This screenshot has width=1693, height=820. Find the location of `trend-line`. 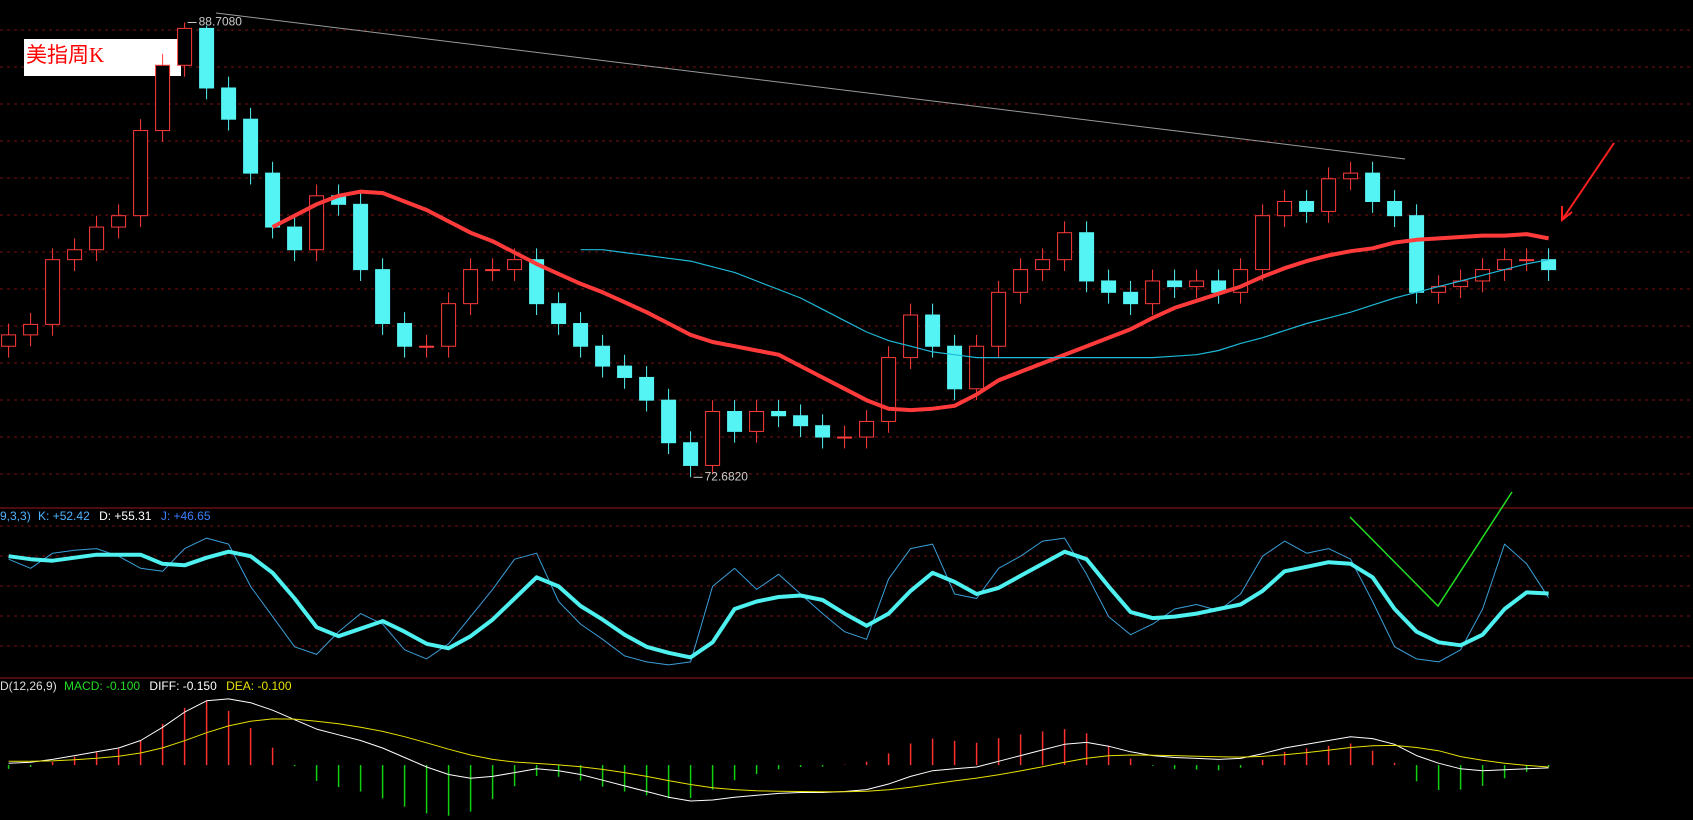

trend-line is located at coordinates (810, 86).